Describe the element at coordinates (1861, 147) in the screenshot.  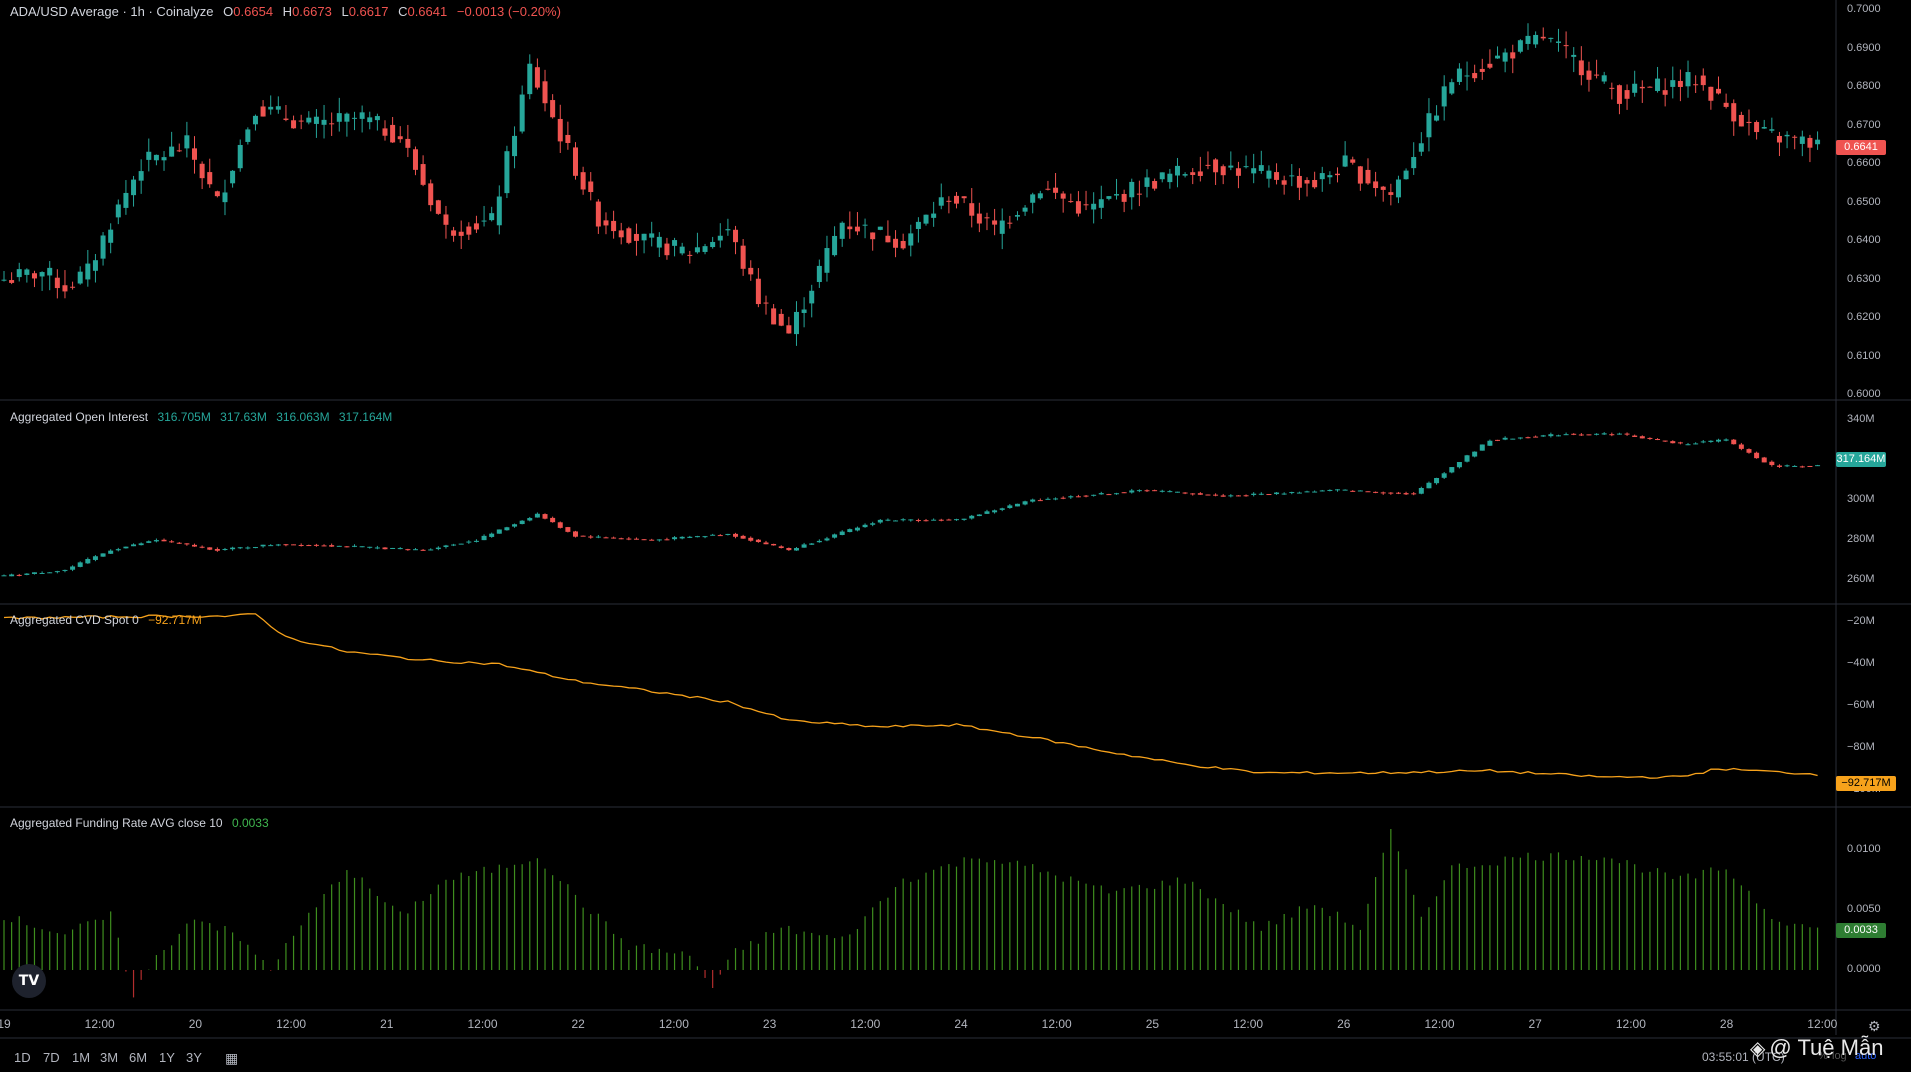
I see `last-price-tag: 0.6641` at that location.